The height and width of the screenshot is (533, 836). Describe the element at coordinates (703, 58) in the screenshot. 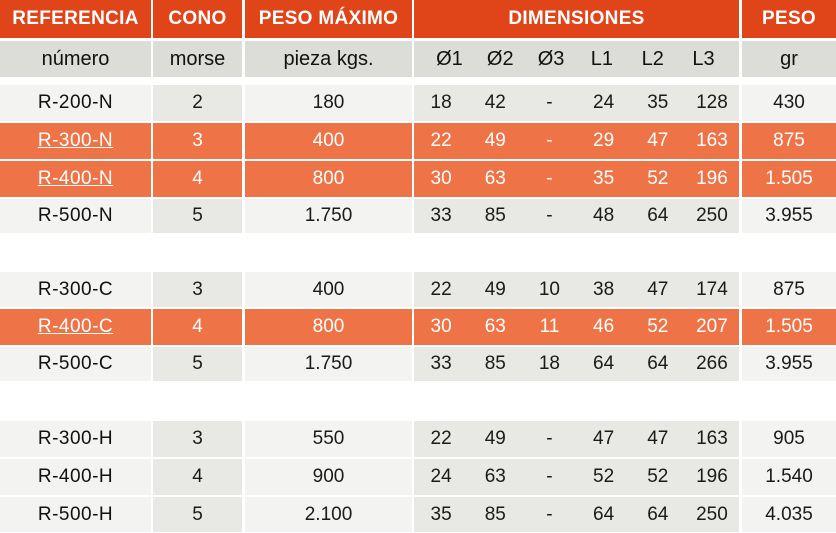

I see `subheader-l3: L3` at that location.